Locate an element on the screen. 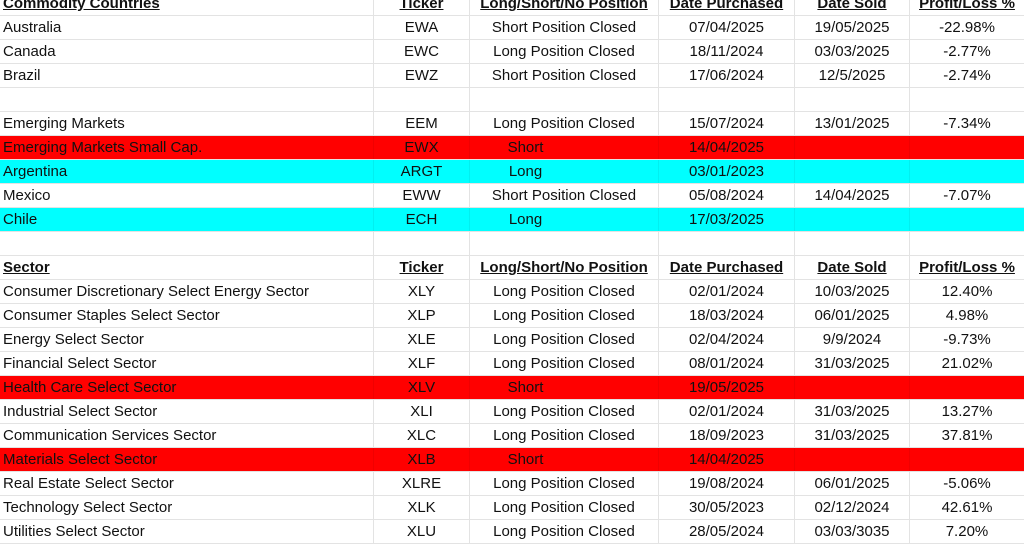 This screenshot has height=544, width=1024. cell-date-purchased: 02/04/2024 is located at coordinates (727, 339).